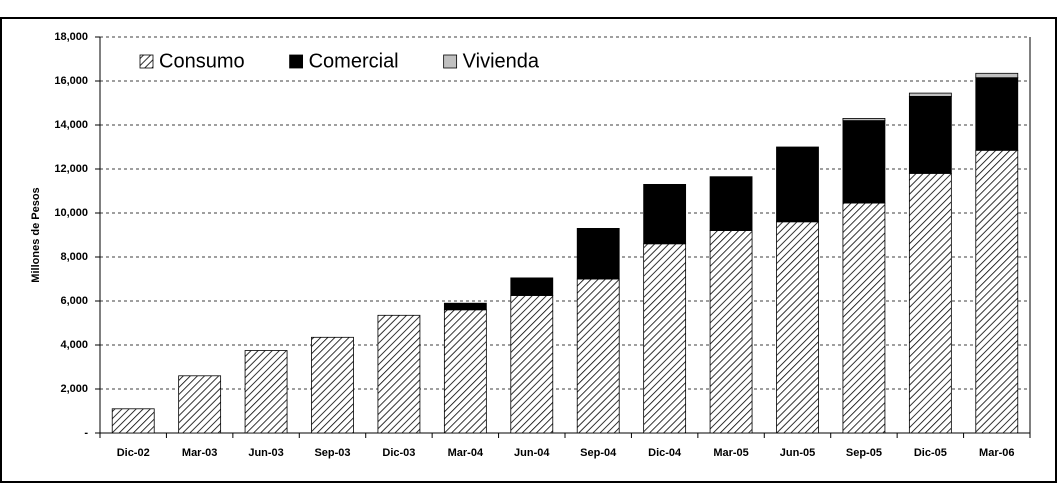  What do you see at coordinates (74, 301) in the screenshot?
I see `y-tick-label: 6,000` at bounding box center [74, 301].